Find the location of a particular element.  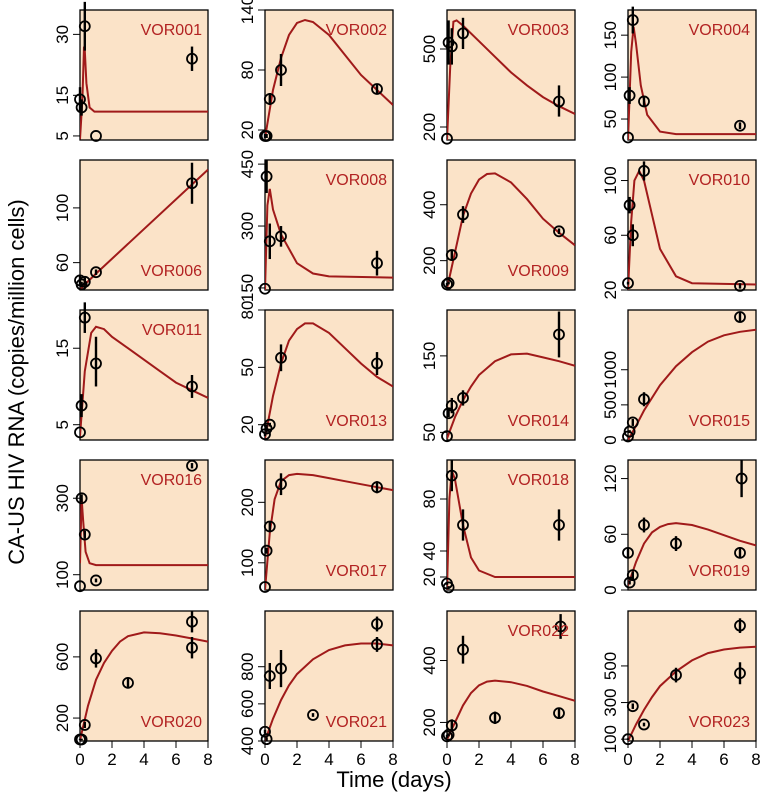

panel-vor013: 20 50 80 VOR013 is located at coordinates (316, 371).